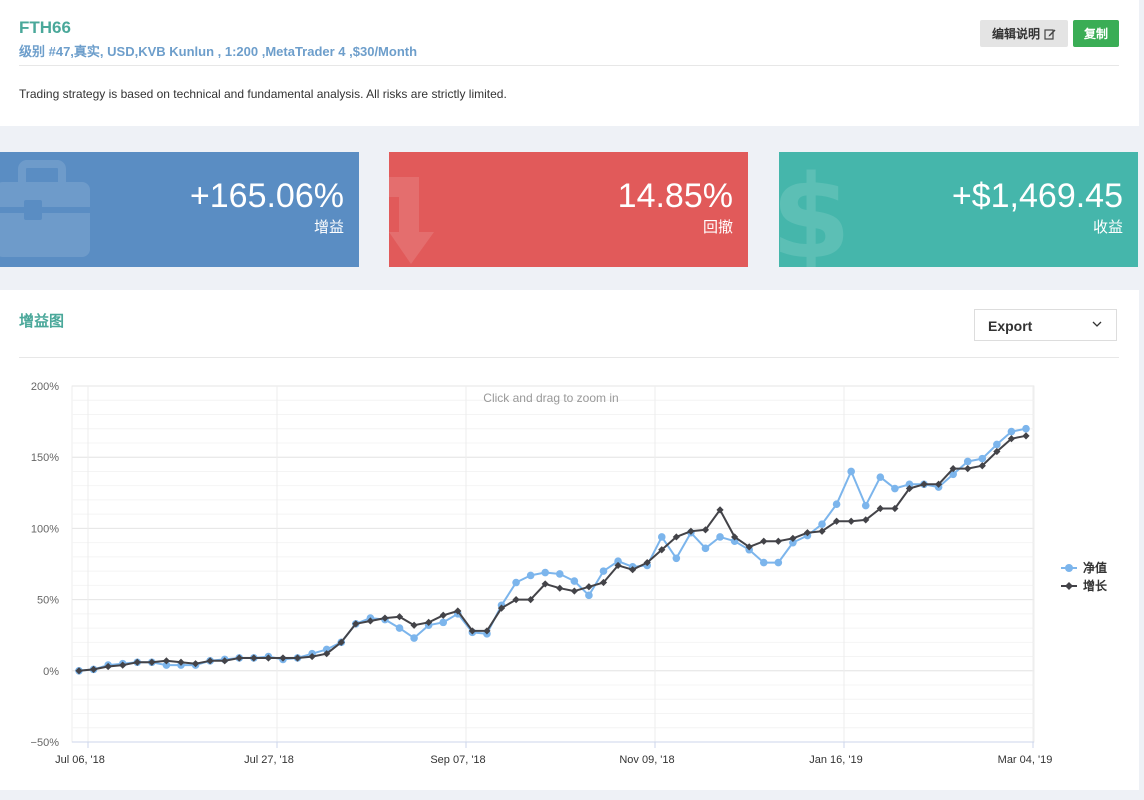  Describe the element at coordinates (1095, 585) in the screenshot. I see `legend-label-1: 增长` at that location.